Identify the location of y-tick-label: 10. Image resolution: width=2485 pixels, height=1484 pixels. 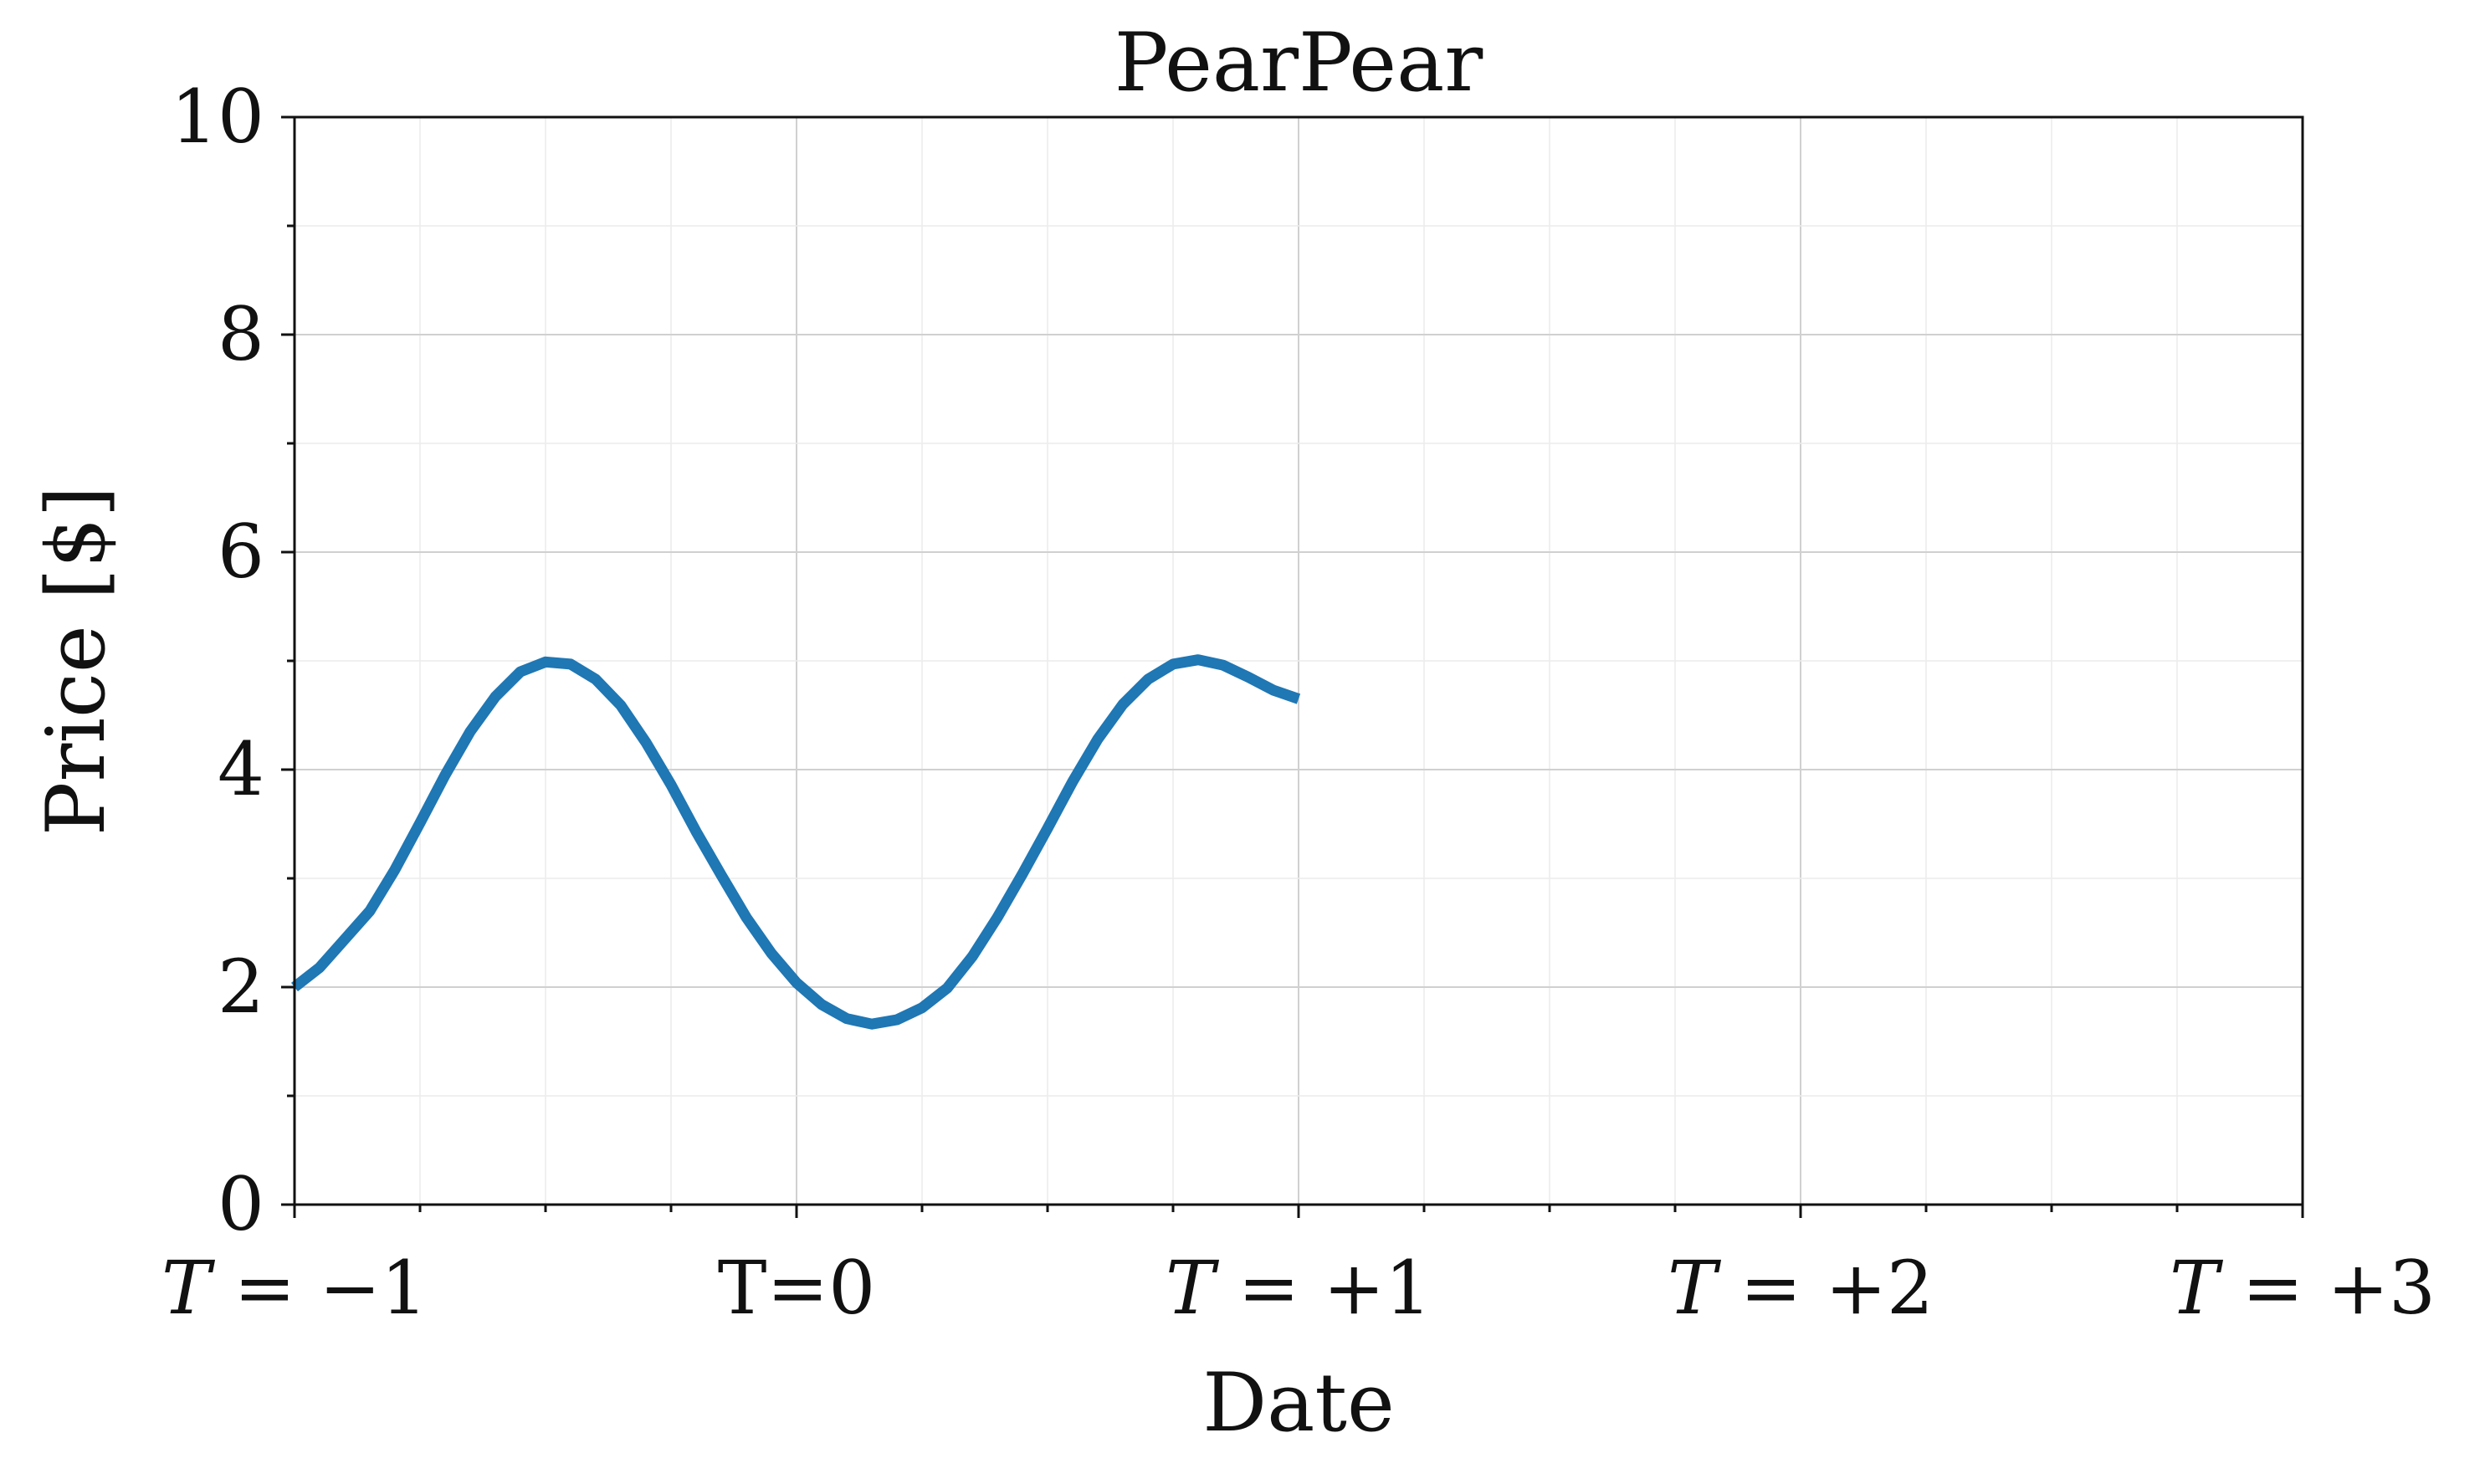
(218, 117).